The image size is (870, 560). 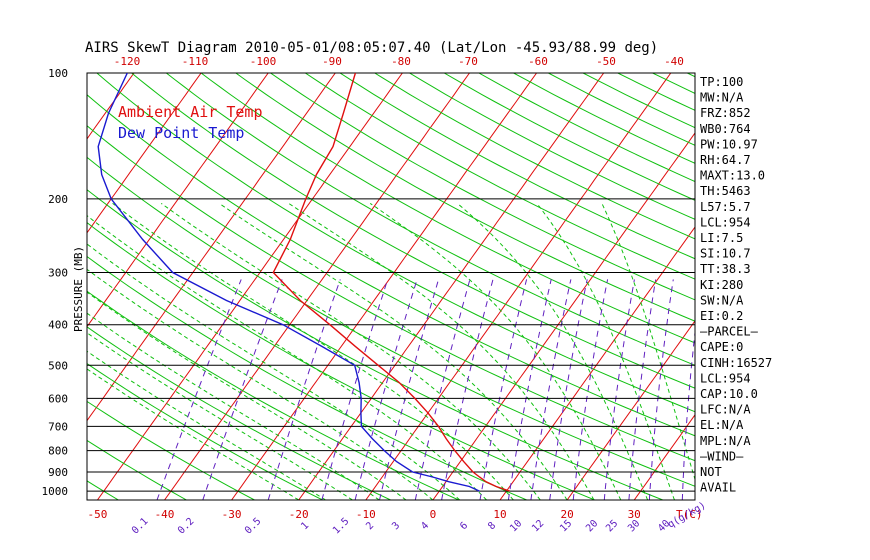 What do you see at coordinates (299, 514) in the screenshot?
I see `bottom-temp-tick-label: -20` at bounding box center [299, 514].